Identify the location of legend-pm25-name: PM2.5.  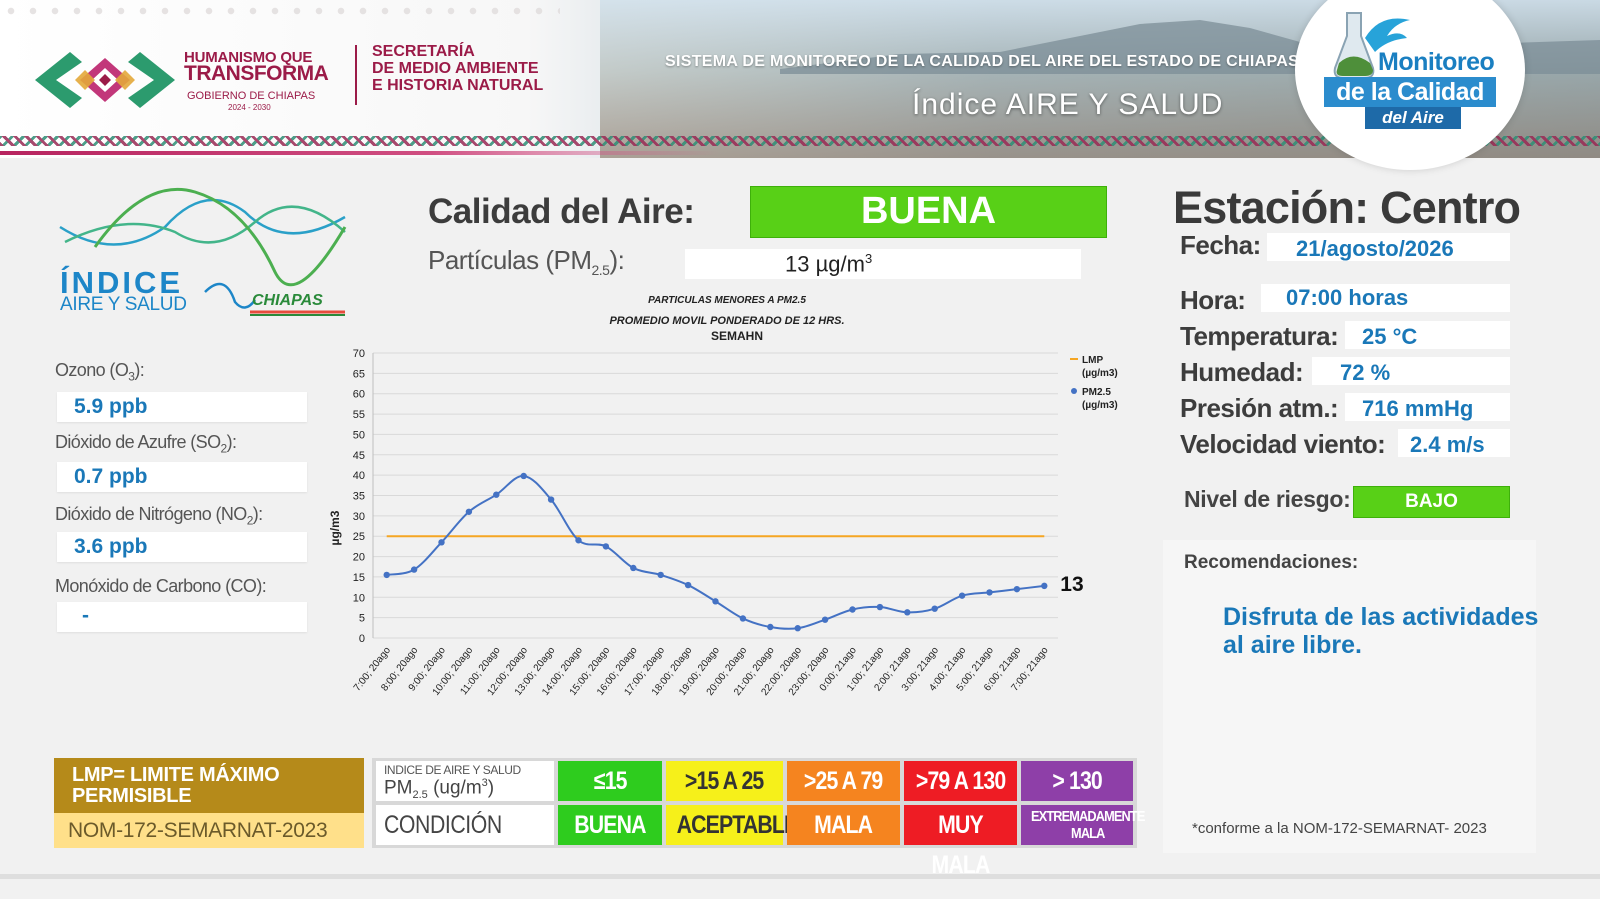
(1096, 392).